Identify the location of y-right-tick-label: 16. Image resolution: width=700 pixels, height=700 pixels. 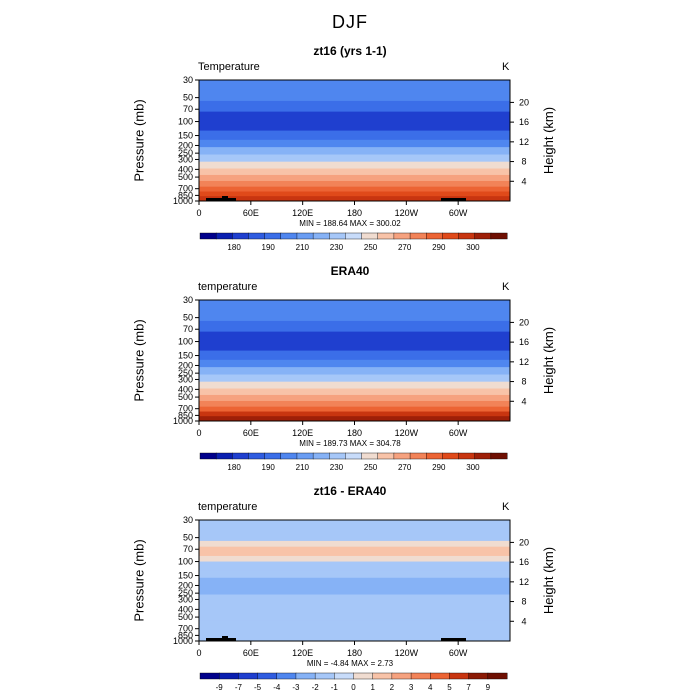
(524, 562).